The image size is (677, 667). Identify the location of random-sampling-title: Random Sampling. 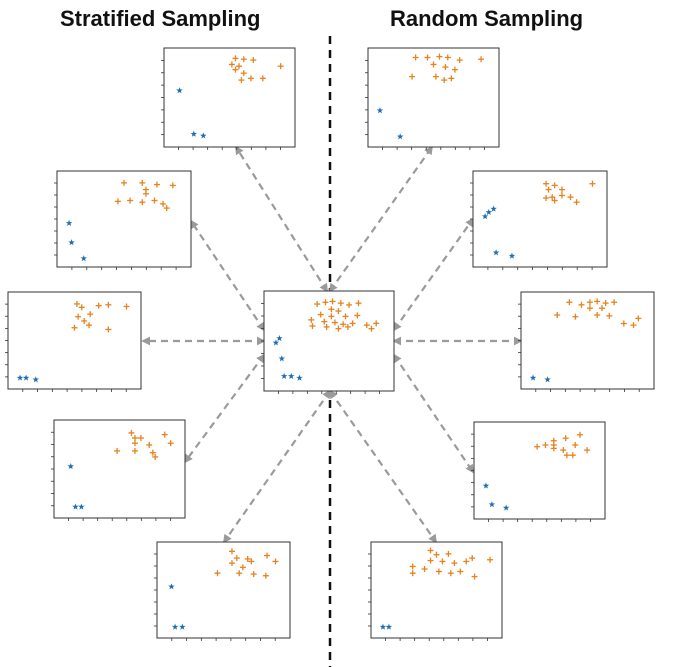
(487, 18).